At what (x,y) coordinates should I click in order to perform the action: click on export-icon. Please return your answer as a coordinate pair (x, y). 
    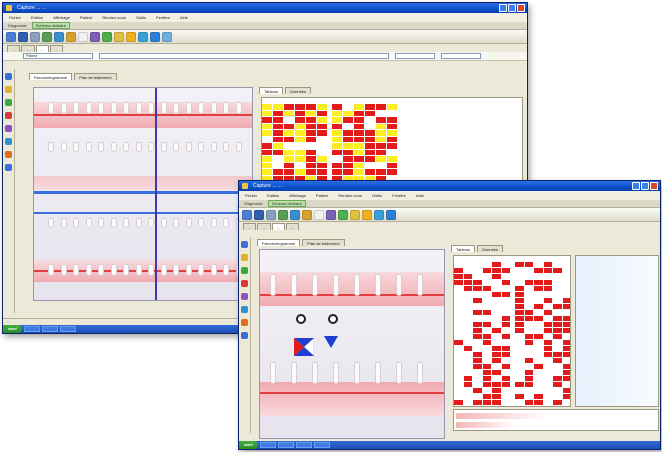
    Looking at the image, I should click on (244, 335).